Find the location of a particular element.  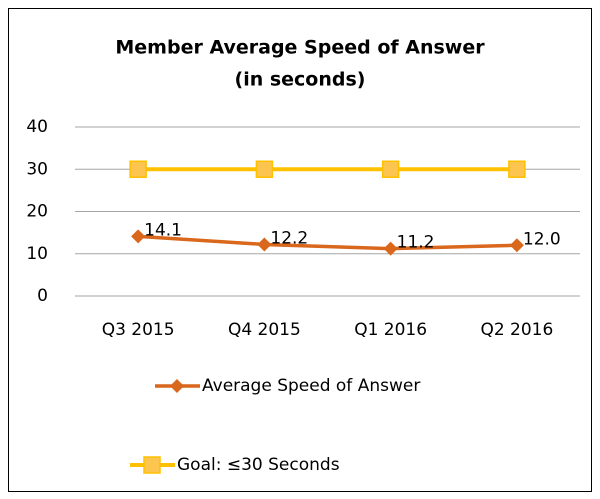

y-tick-label: 10 is located at coordinates (37, 254).